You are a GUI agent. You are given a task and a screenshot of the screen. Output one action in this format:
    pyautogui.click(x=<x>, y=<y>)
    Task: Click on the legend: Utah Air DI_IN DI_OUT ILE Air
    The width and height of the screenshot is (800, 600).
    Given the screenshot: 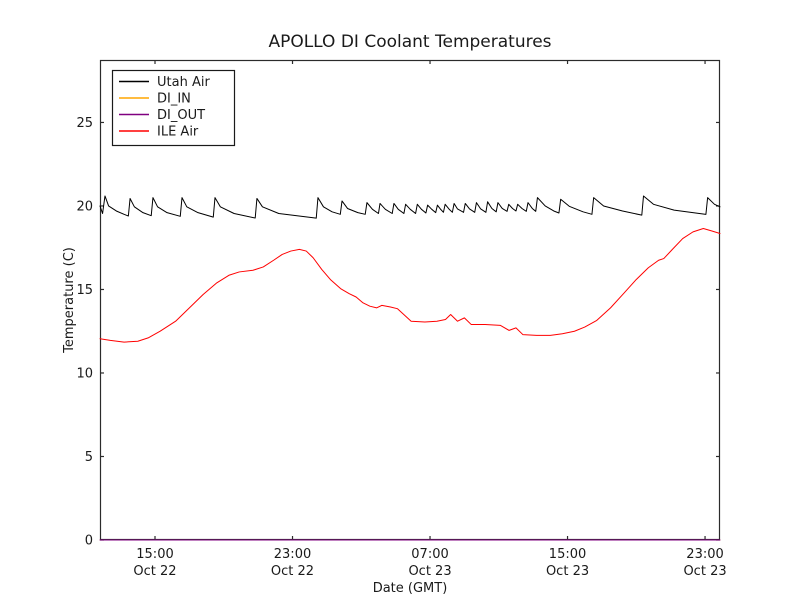 What is the action you would take?
    pyautogui.click(x=173, y=108)
    